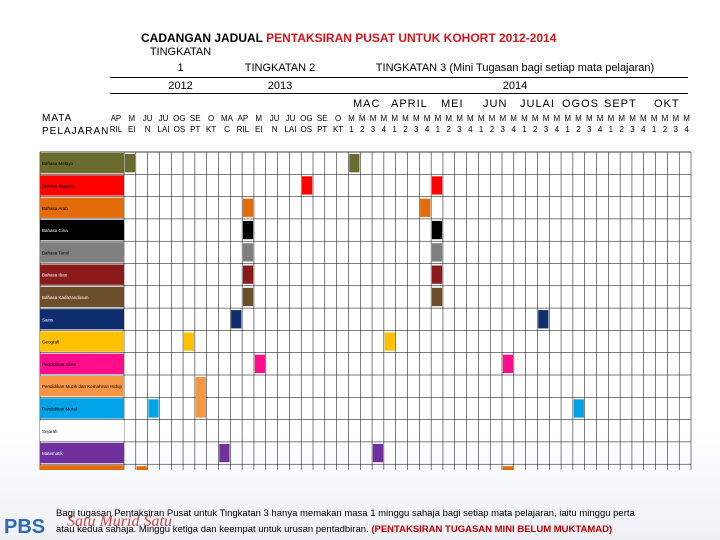 This screenshot has height=540, width=720. Describe the element at coordinates (322, 118) in the screenshot. I see `month-abbr-top: SE` at that location.